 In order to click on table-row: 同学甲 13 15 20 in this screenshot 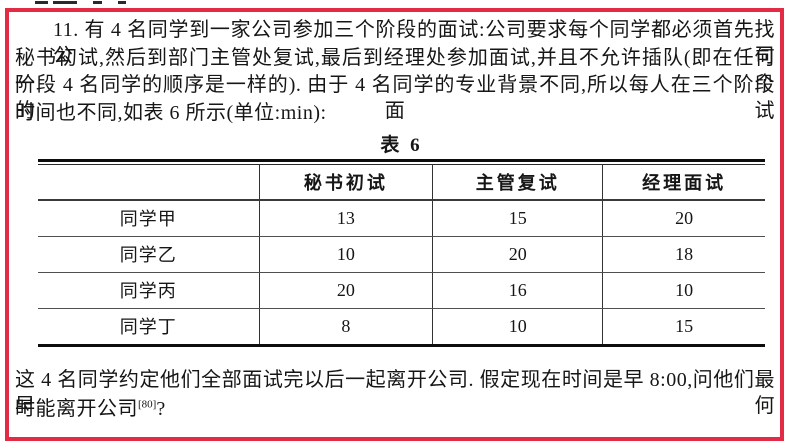, I will do `click(401, 218)`.